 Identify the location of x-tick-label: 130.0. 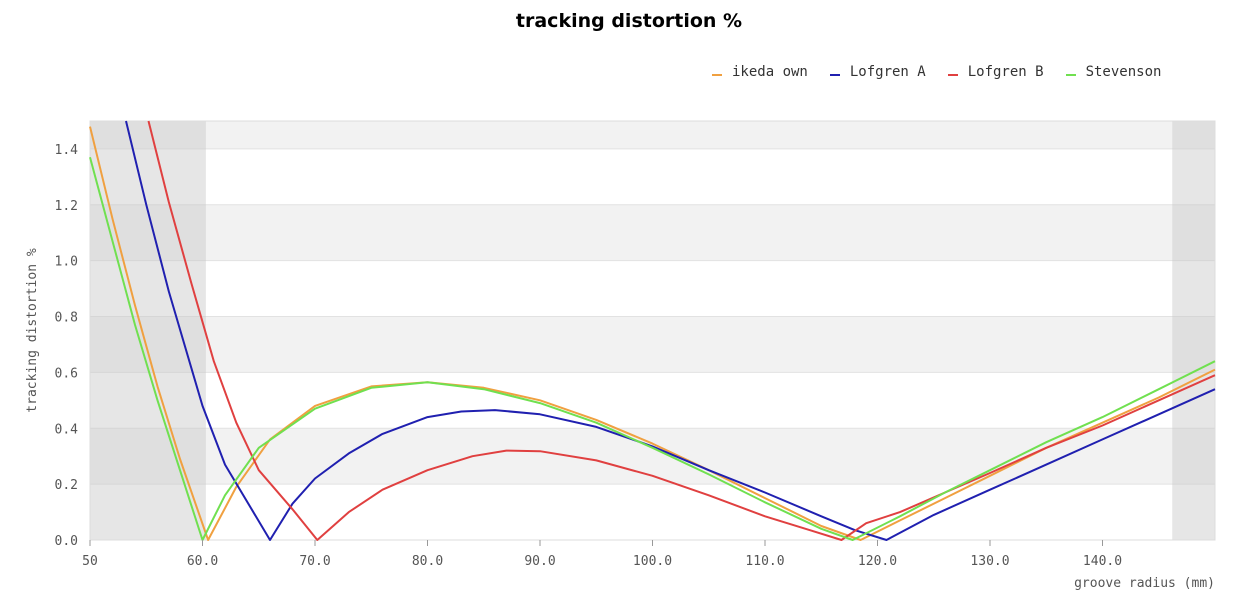
(989, 561).